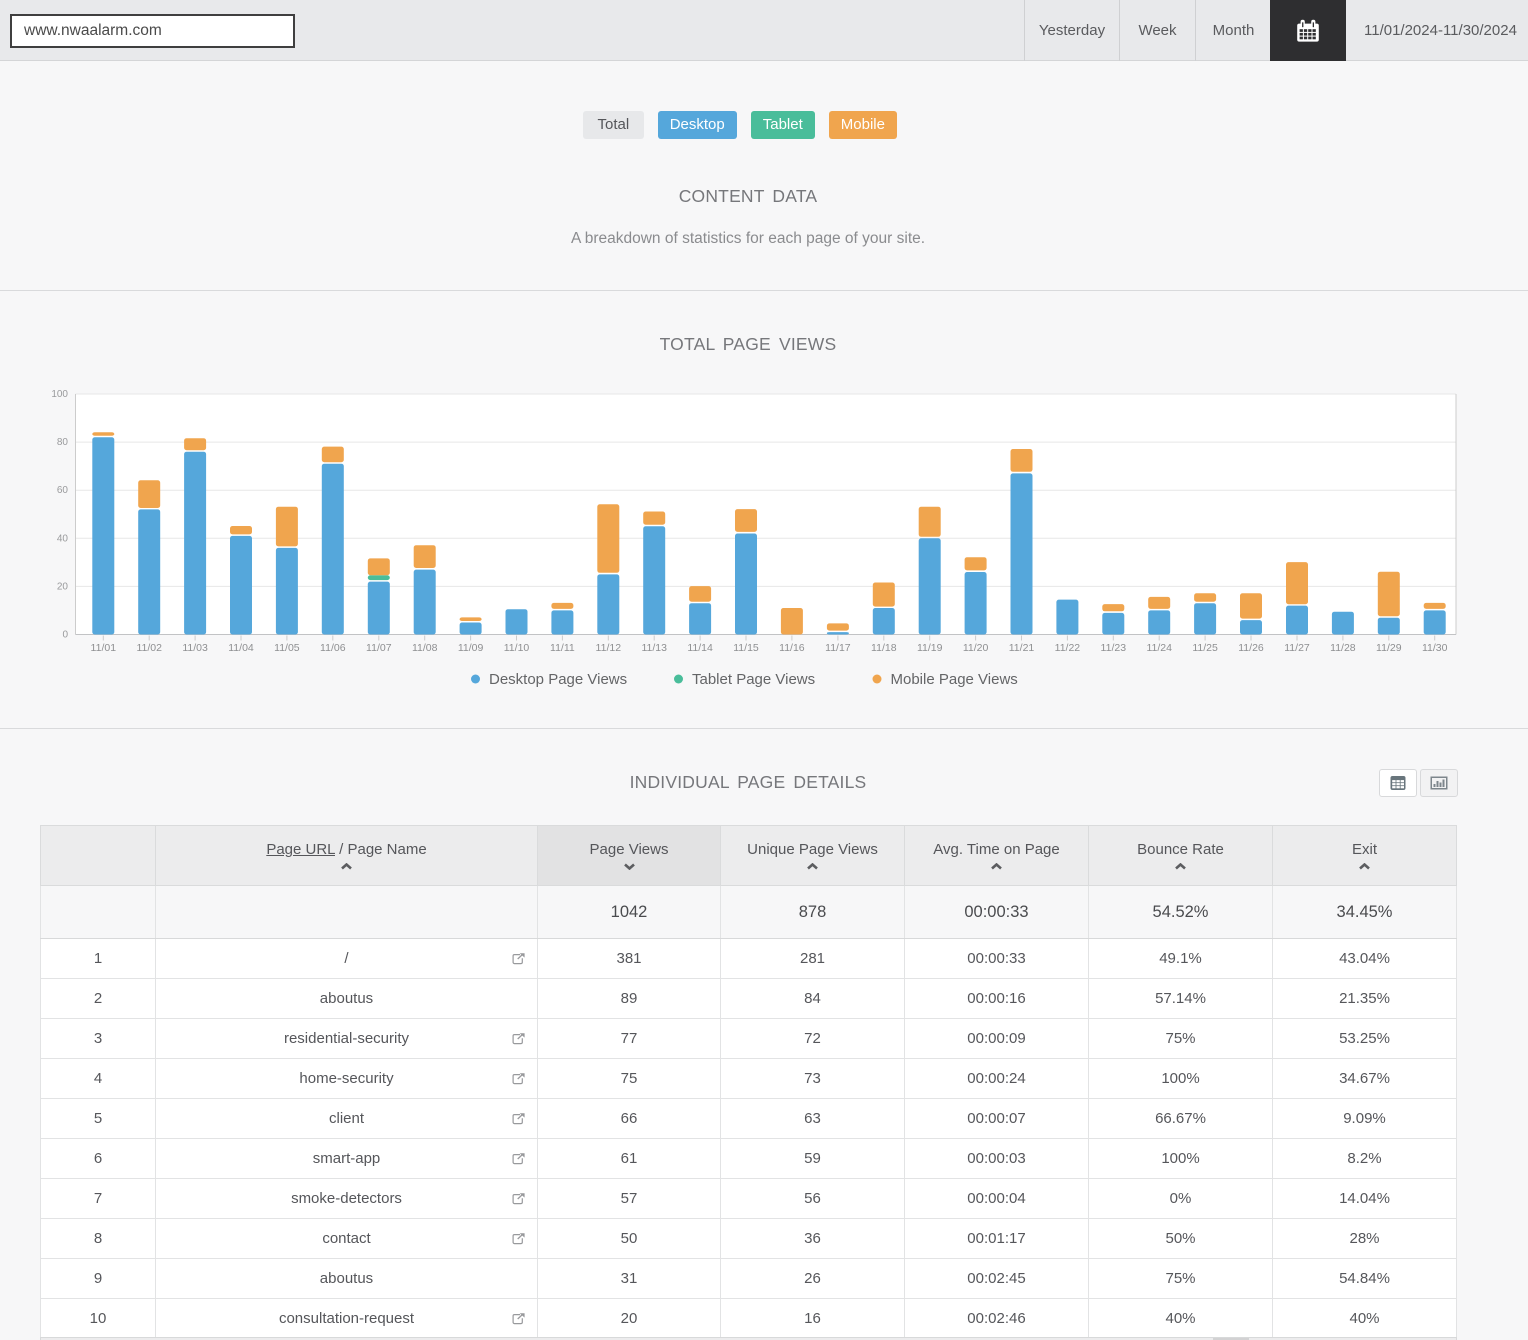 The height and width of the screenshot is (1340, 1528). Describe the element at coordinates (104, 648) in the screenshot. I see `svg-text: 11/01` at that location.